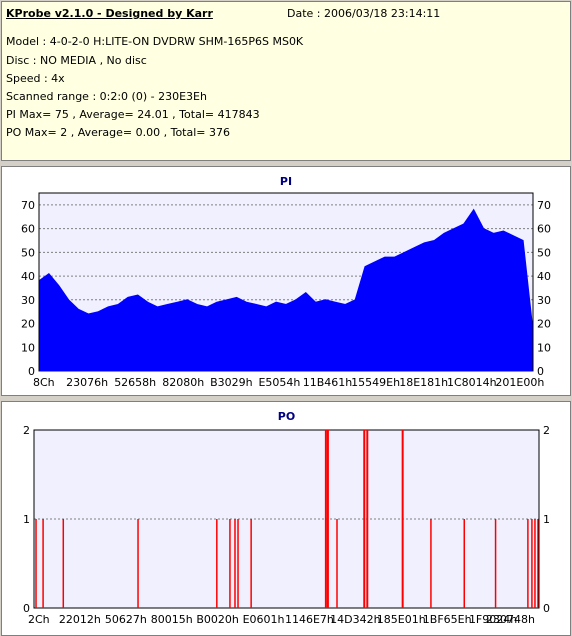  I want to click on y-tick-label-left: 1, so click(26, 519).